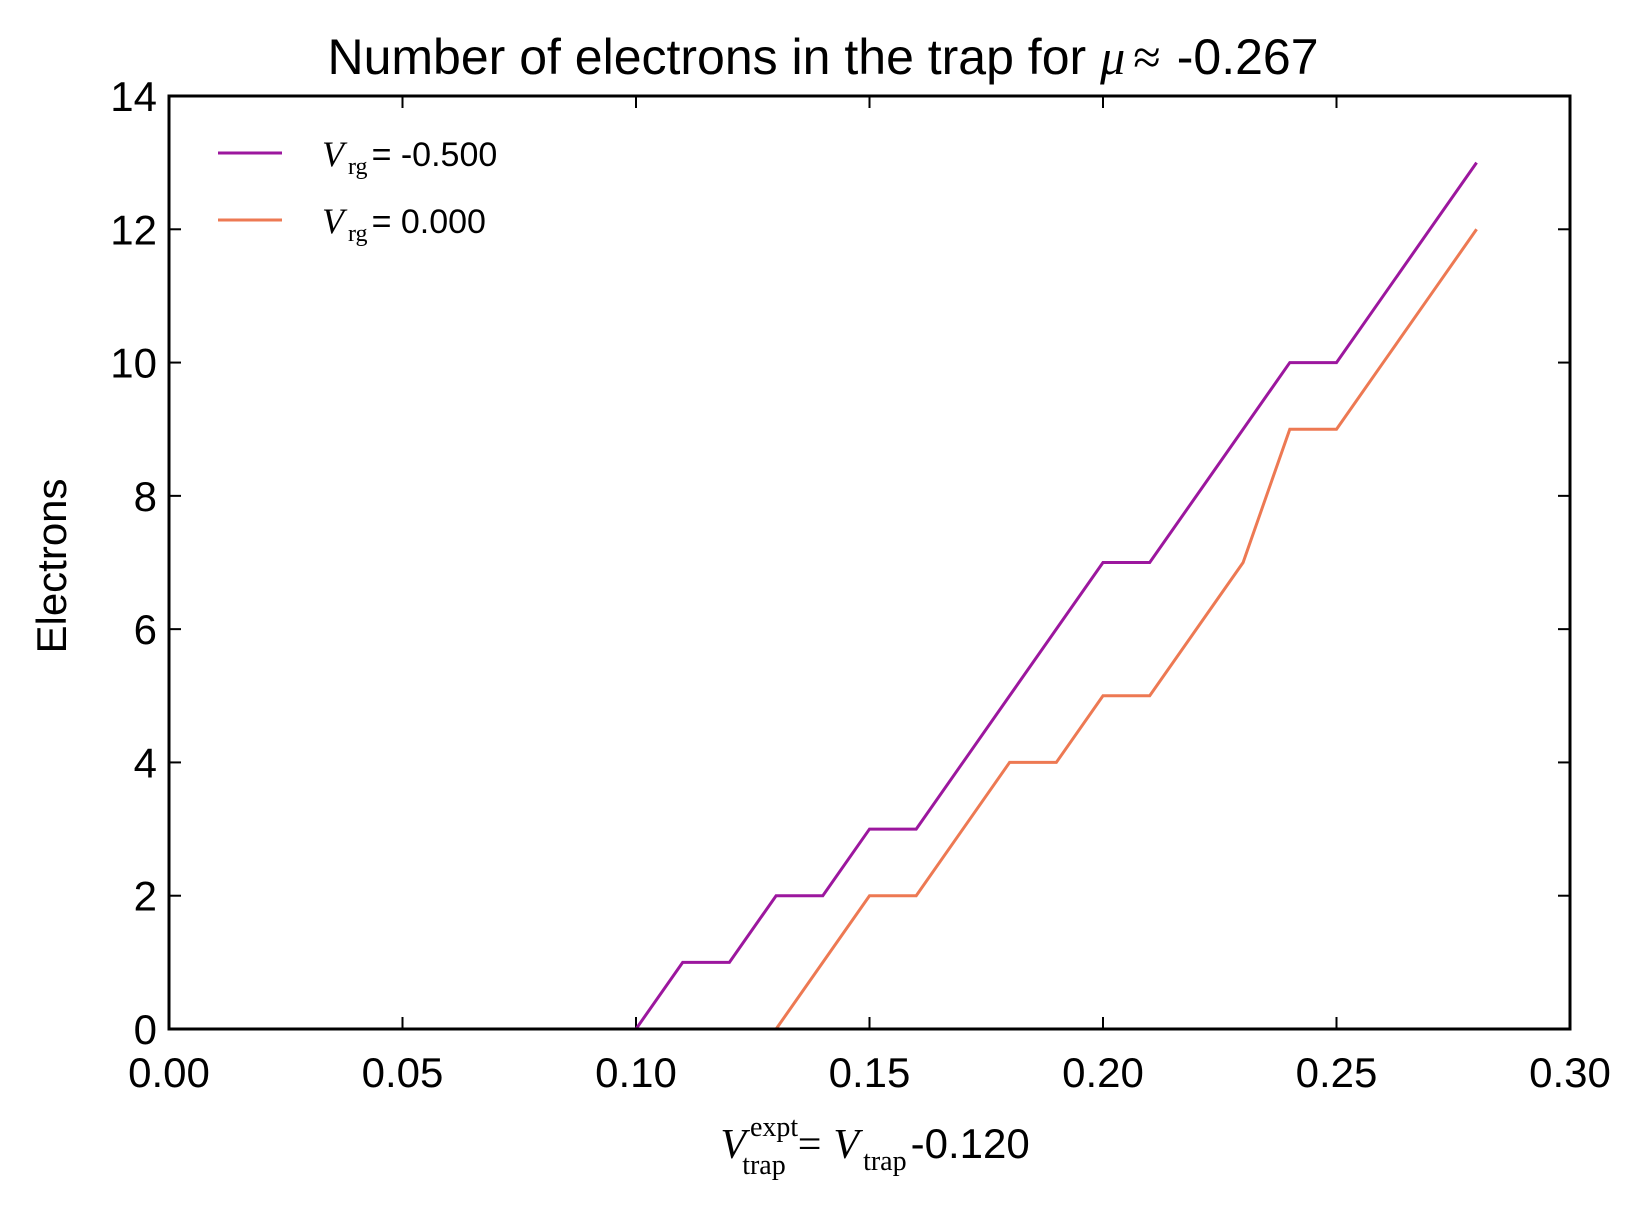 This screenshot has width=1642, height=1209. I want to click on y-tick-label: 10, so click(133, 363).